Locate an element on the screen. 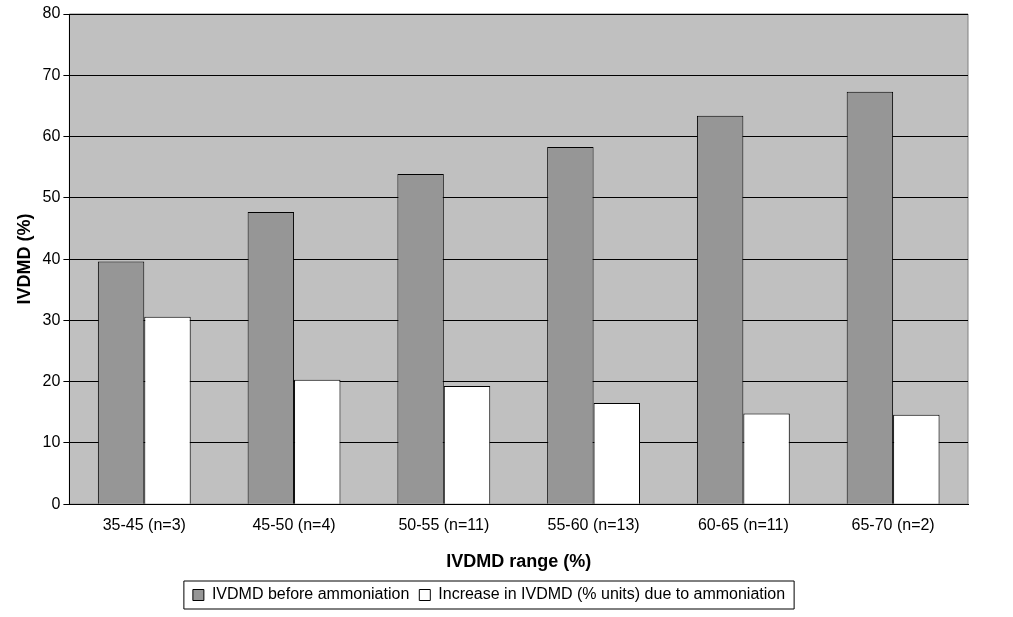  y-tick-label: 70 is located at coordinates (51, 74).